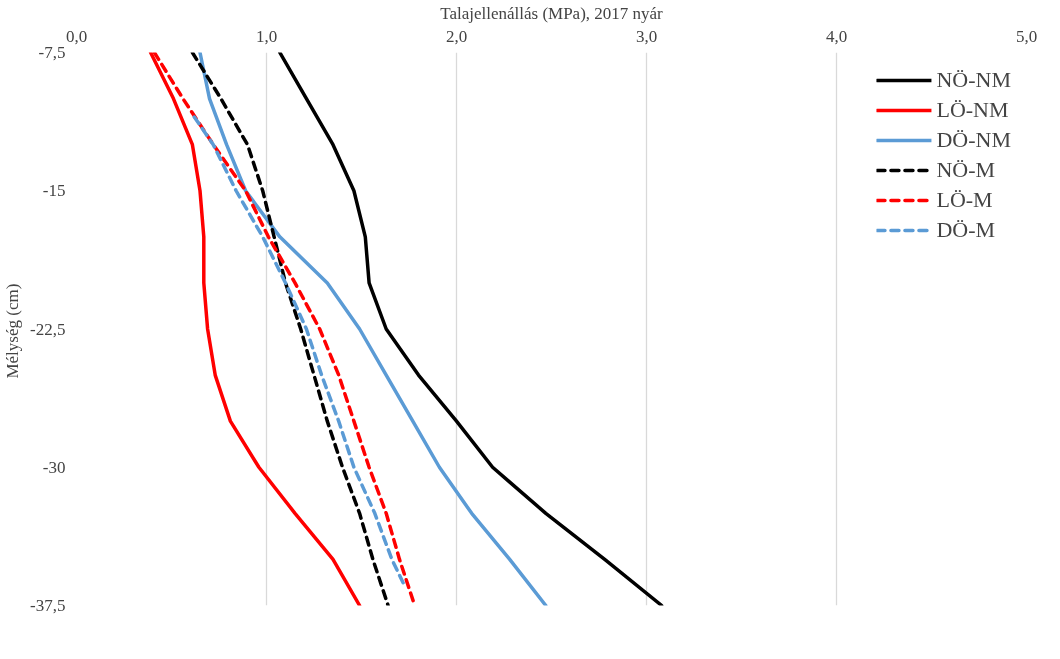  I want to click on legend-label: DÖ-NM, so click(973, 140).